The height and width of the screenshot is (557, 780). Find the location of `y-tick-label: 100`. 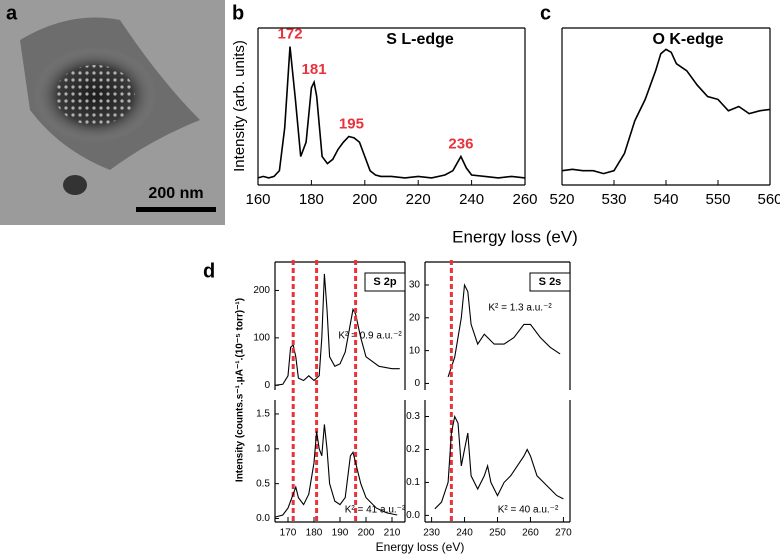

y-tick-label: 100 is located at coordinates (261, 337).